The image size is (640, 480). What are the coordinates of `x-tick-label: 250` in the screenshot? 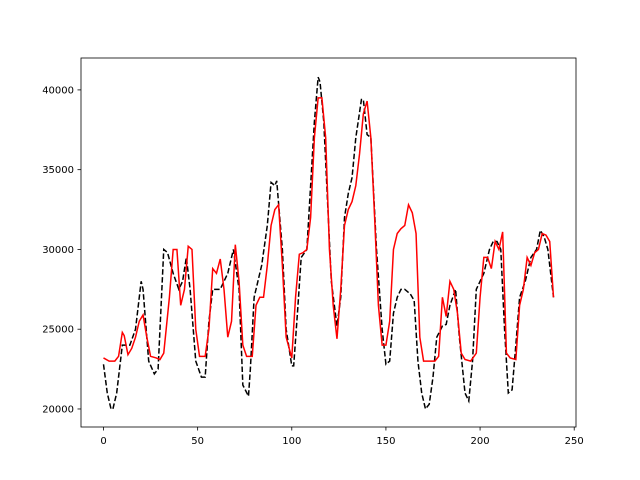 It's located at (574, 441).